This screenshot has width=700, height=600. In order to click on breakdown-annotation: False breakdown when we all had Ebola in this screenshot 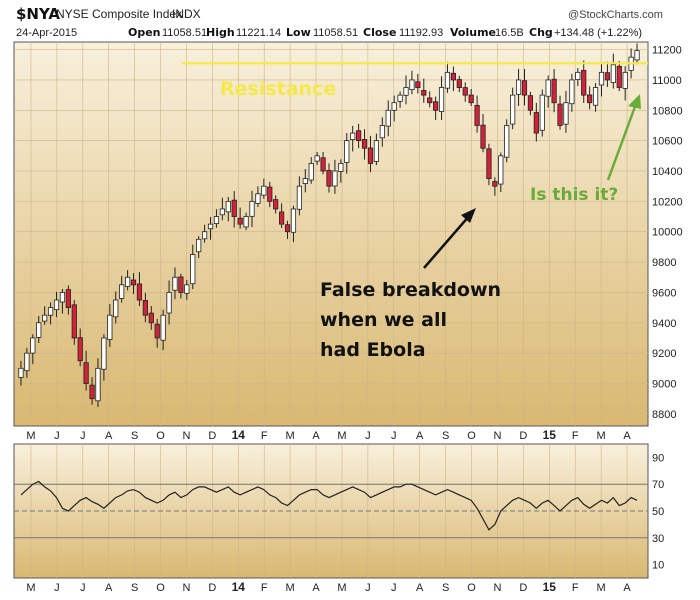, I will do `click(410, 284)`.